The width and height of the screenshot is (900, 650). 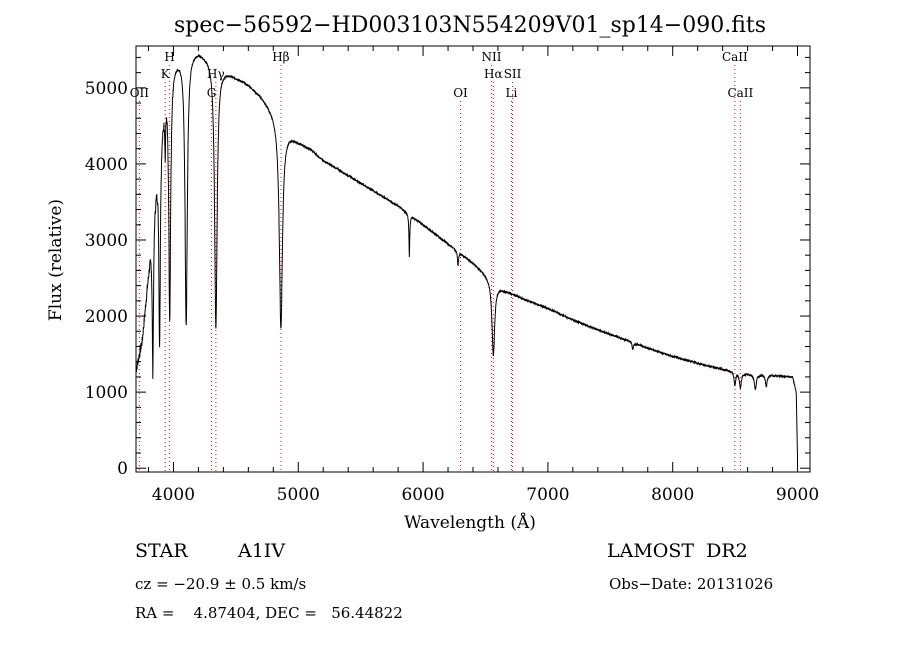 I want to click on x-tick-label: 6000, so click(x=422, y=495).